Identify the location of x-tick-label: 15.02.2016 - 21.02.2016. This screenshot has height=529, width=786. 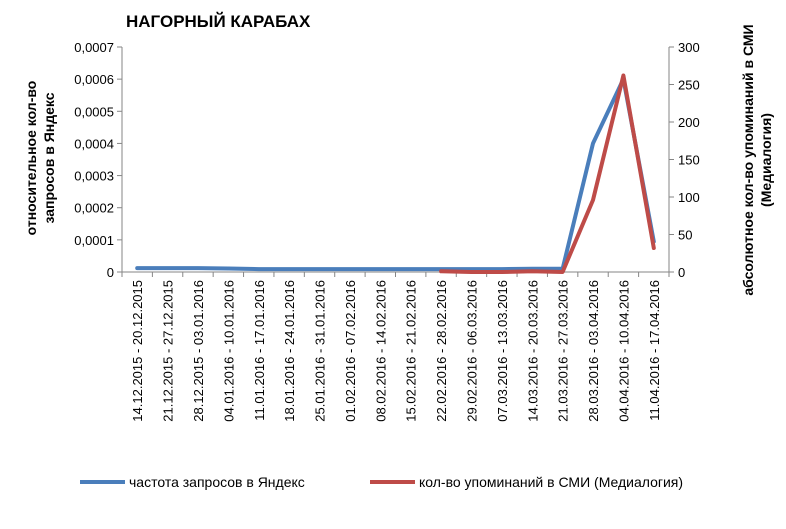
(411, 351).